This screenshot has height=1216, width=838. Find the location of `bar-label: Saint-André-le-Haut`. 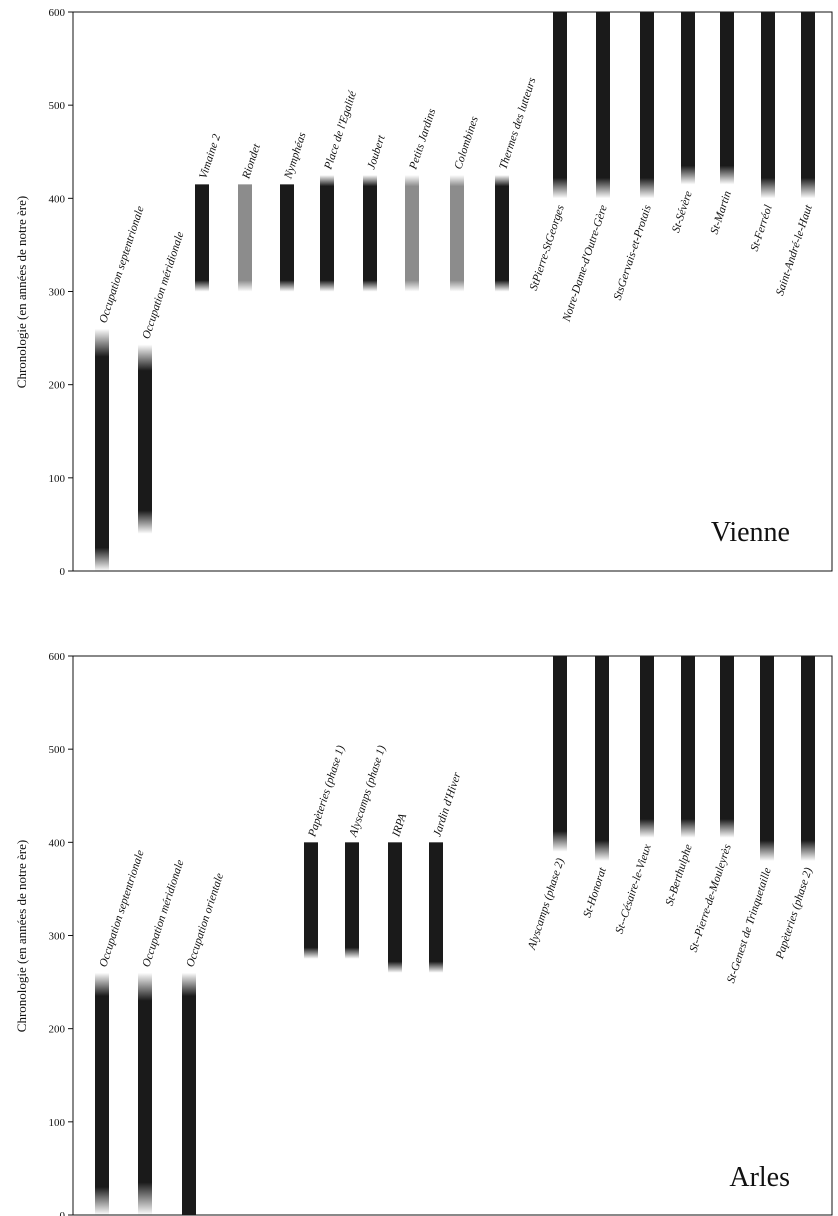

bar-label: Saint-André-le-Haut is located at coordinates (794, 250).